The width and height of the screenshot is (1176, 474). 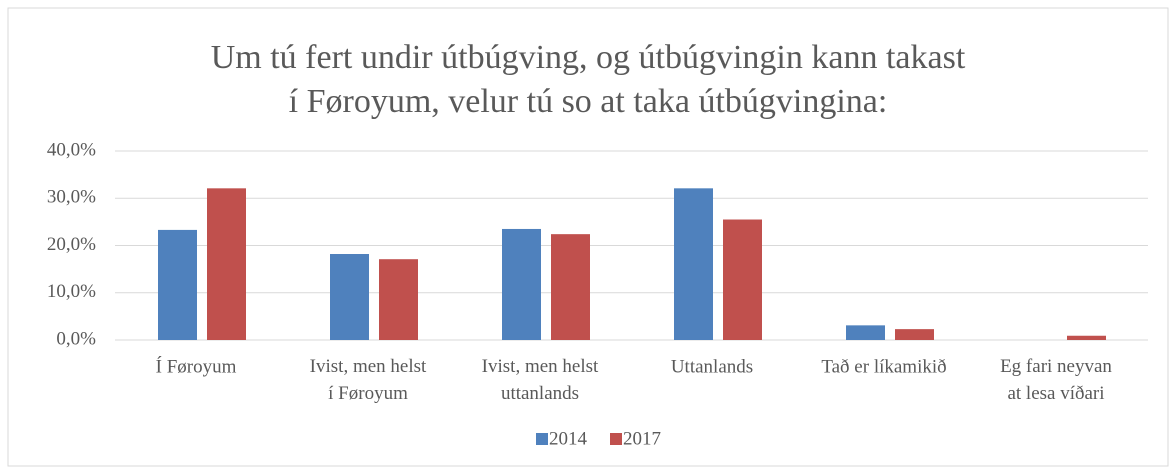 What do you see at coordinates (712, 366) in the screenshot?
I see `x-tick-label: Uttanlands` at bounding box center [712, 366].